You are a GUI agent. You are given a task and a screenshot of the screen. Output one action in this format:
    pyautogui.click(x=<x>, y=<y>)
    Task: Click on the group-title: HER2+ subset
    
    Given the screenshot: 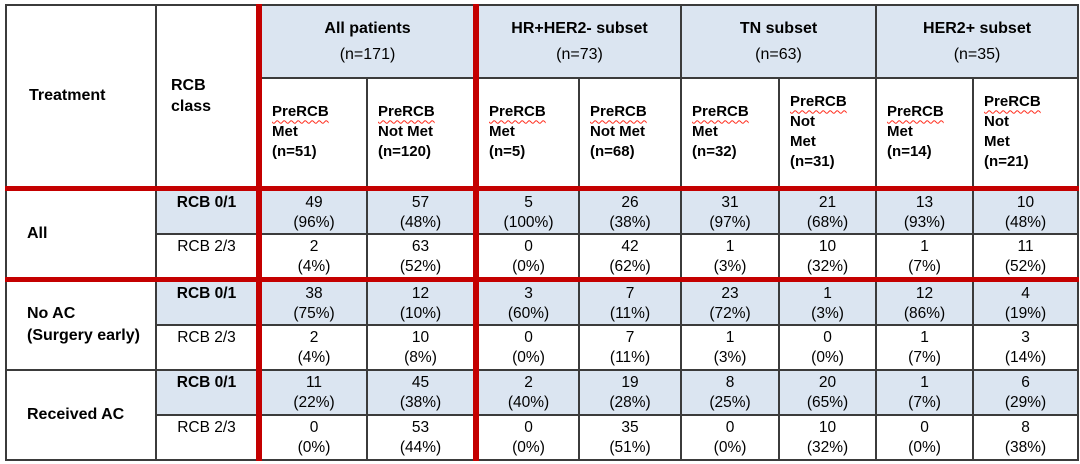 What is the action you would take?
    pyautogui.click(x=977, y=28)
    